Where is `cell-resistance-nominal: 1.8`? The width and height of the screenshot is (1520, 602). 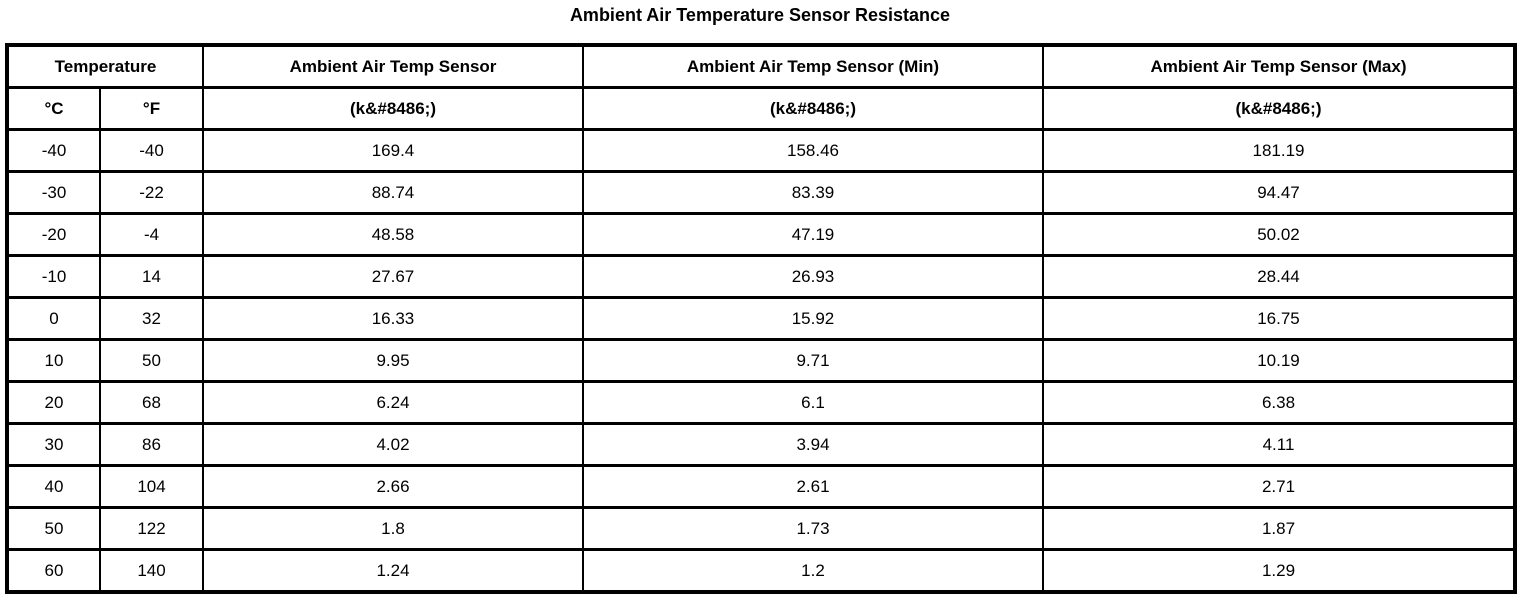 cell-resistance-nominal: 1.8 is located at coordinates (393, 528).